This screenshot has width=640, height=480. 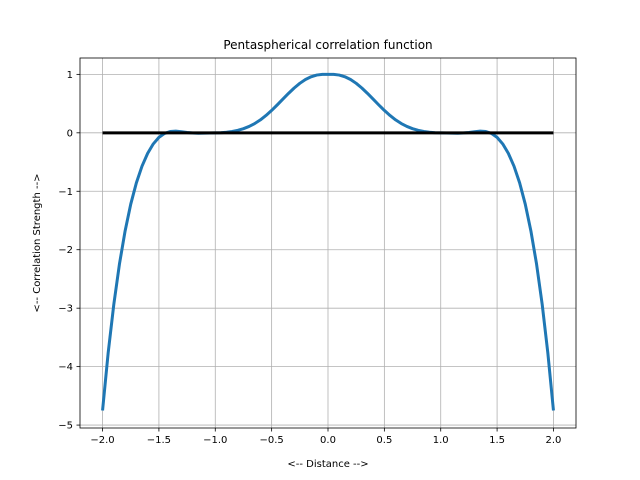 What do you see at coordinates (70, 133) in the screenshot?
I see `y-tick-label: 0` at bounding box center [70, 133].